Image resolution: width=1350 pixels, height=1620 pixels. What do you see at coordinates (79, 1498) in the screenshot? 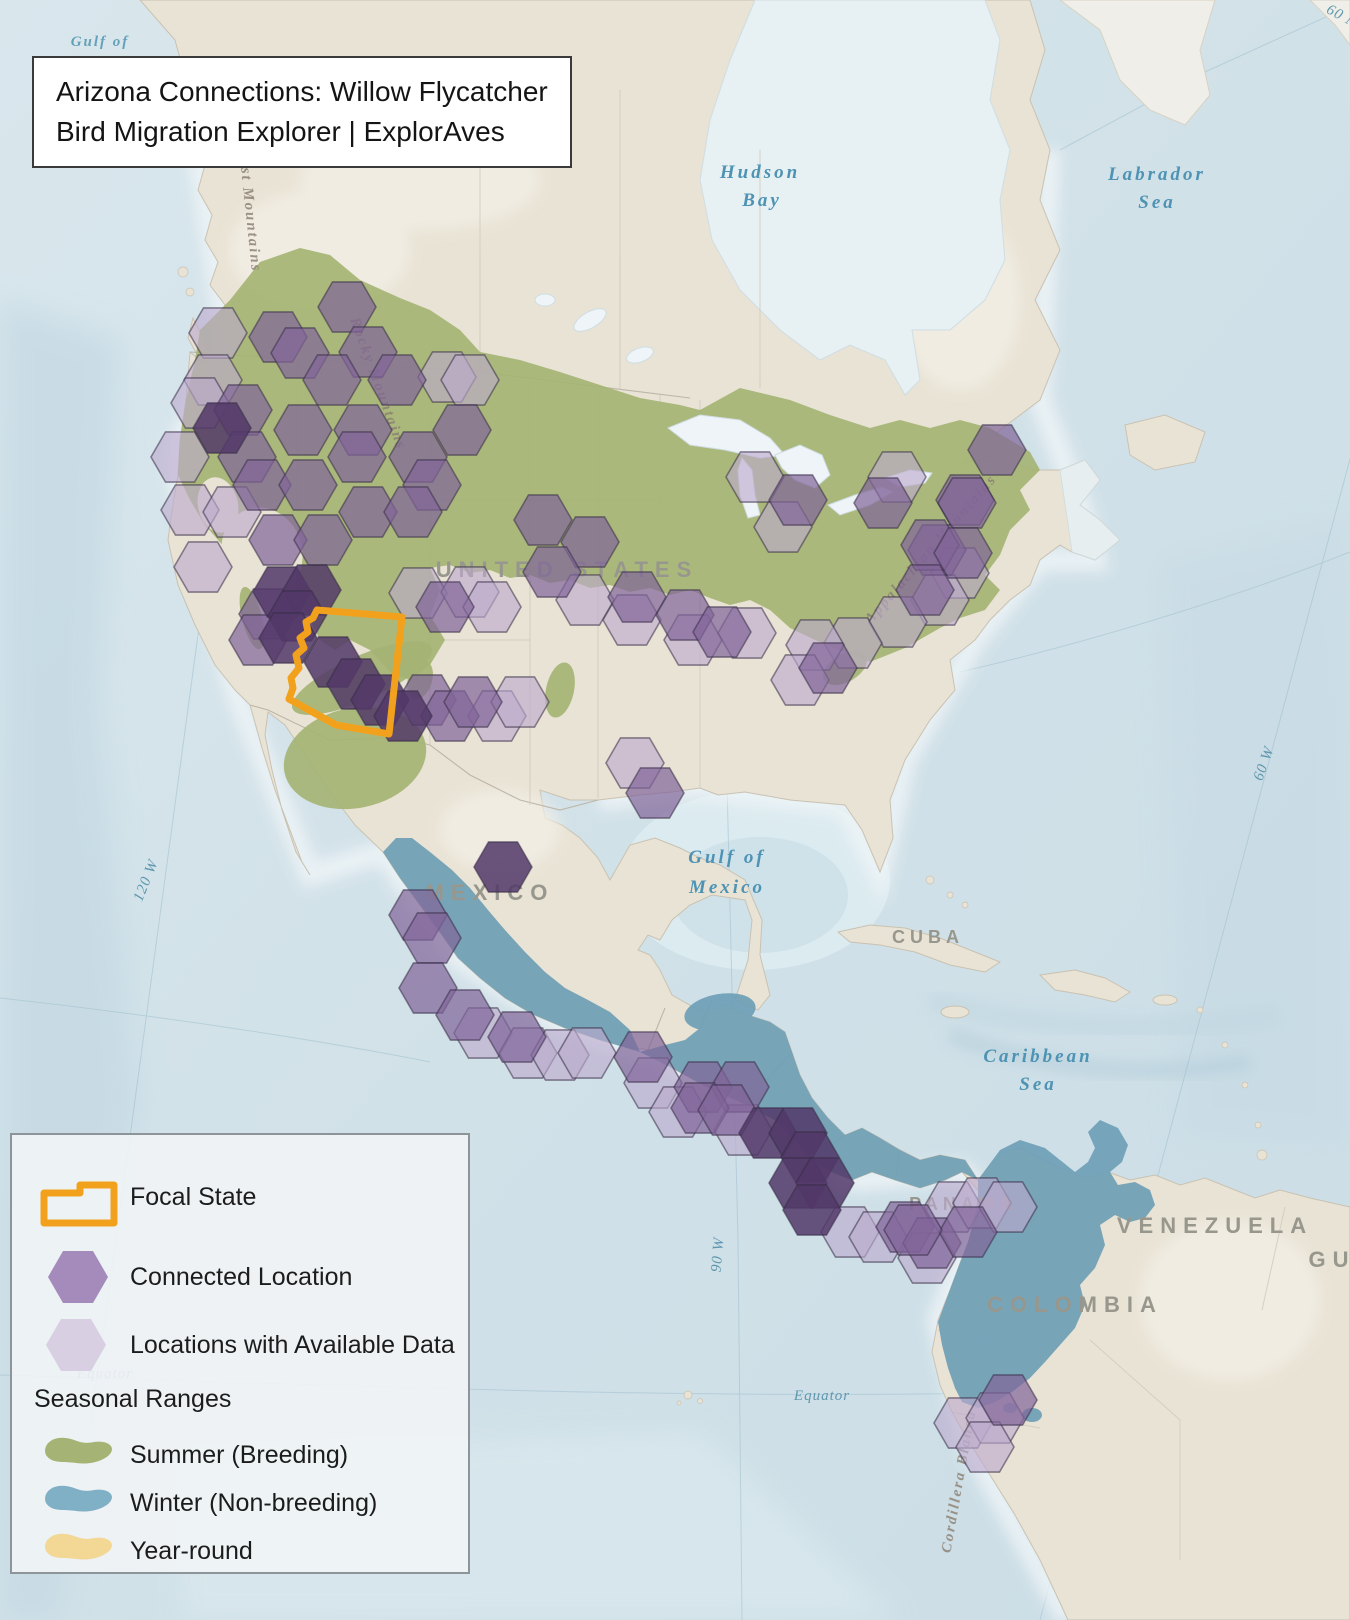
I see `winter-range-icon` at bounding box center [79, 1498].